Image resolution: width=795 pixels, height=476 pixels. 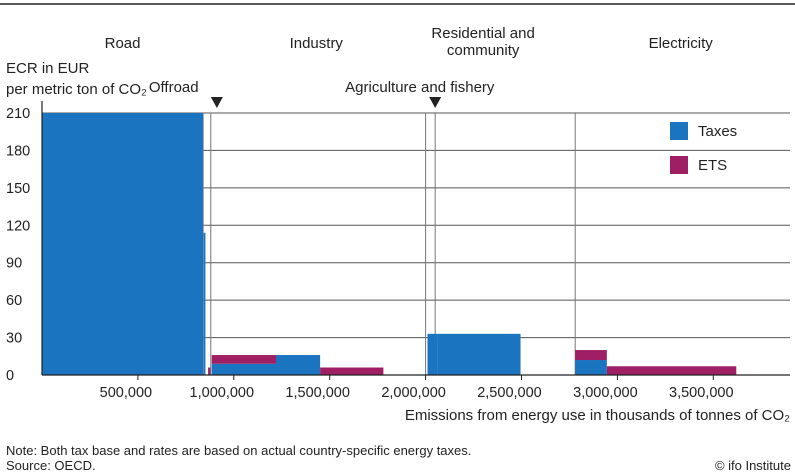 I want to click on legend-label-1: ETS, so click(x=712, y=165).